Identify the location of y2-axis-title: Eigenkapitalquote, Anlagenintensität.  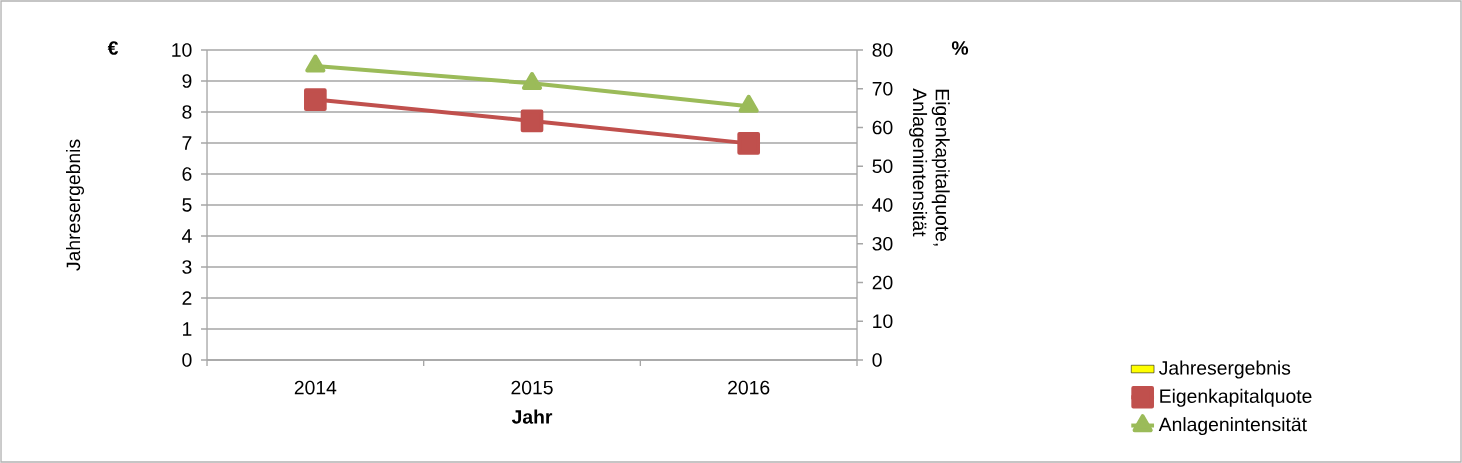
(929, 167).